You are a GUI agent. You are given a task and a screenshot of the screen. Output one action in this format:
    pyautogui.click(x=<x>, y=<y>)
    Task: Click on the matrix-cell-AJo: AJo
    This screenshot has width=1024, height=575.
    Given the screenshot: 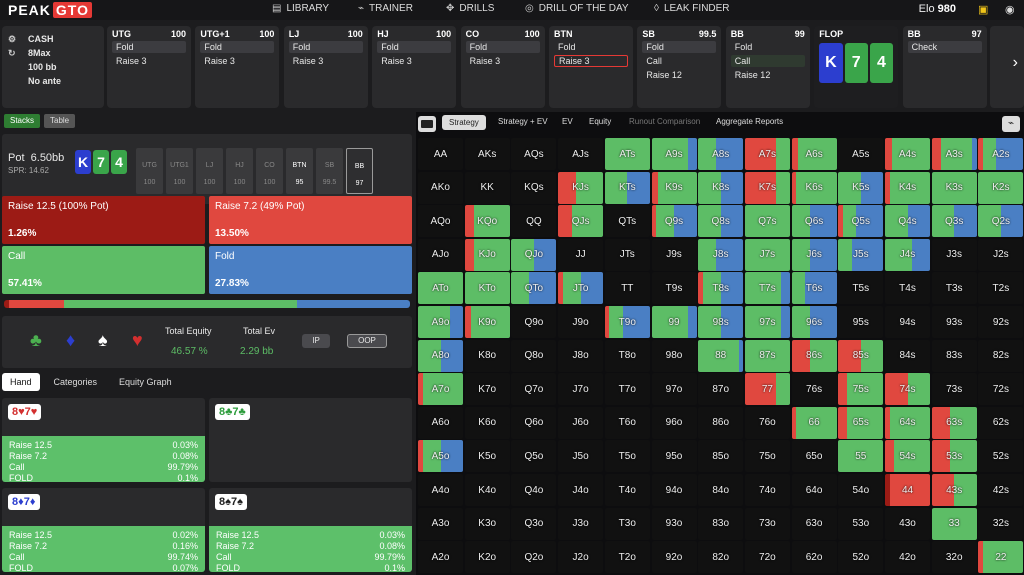 What is the action you would take?
    pyautogui.click(x=440, y=254)
    